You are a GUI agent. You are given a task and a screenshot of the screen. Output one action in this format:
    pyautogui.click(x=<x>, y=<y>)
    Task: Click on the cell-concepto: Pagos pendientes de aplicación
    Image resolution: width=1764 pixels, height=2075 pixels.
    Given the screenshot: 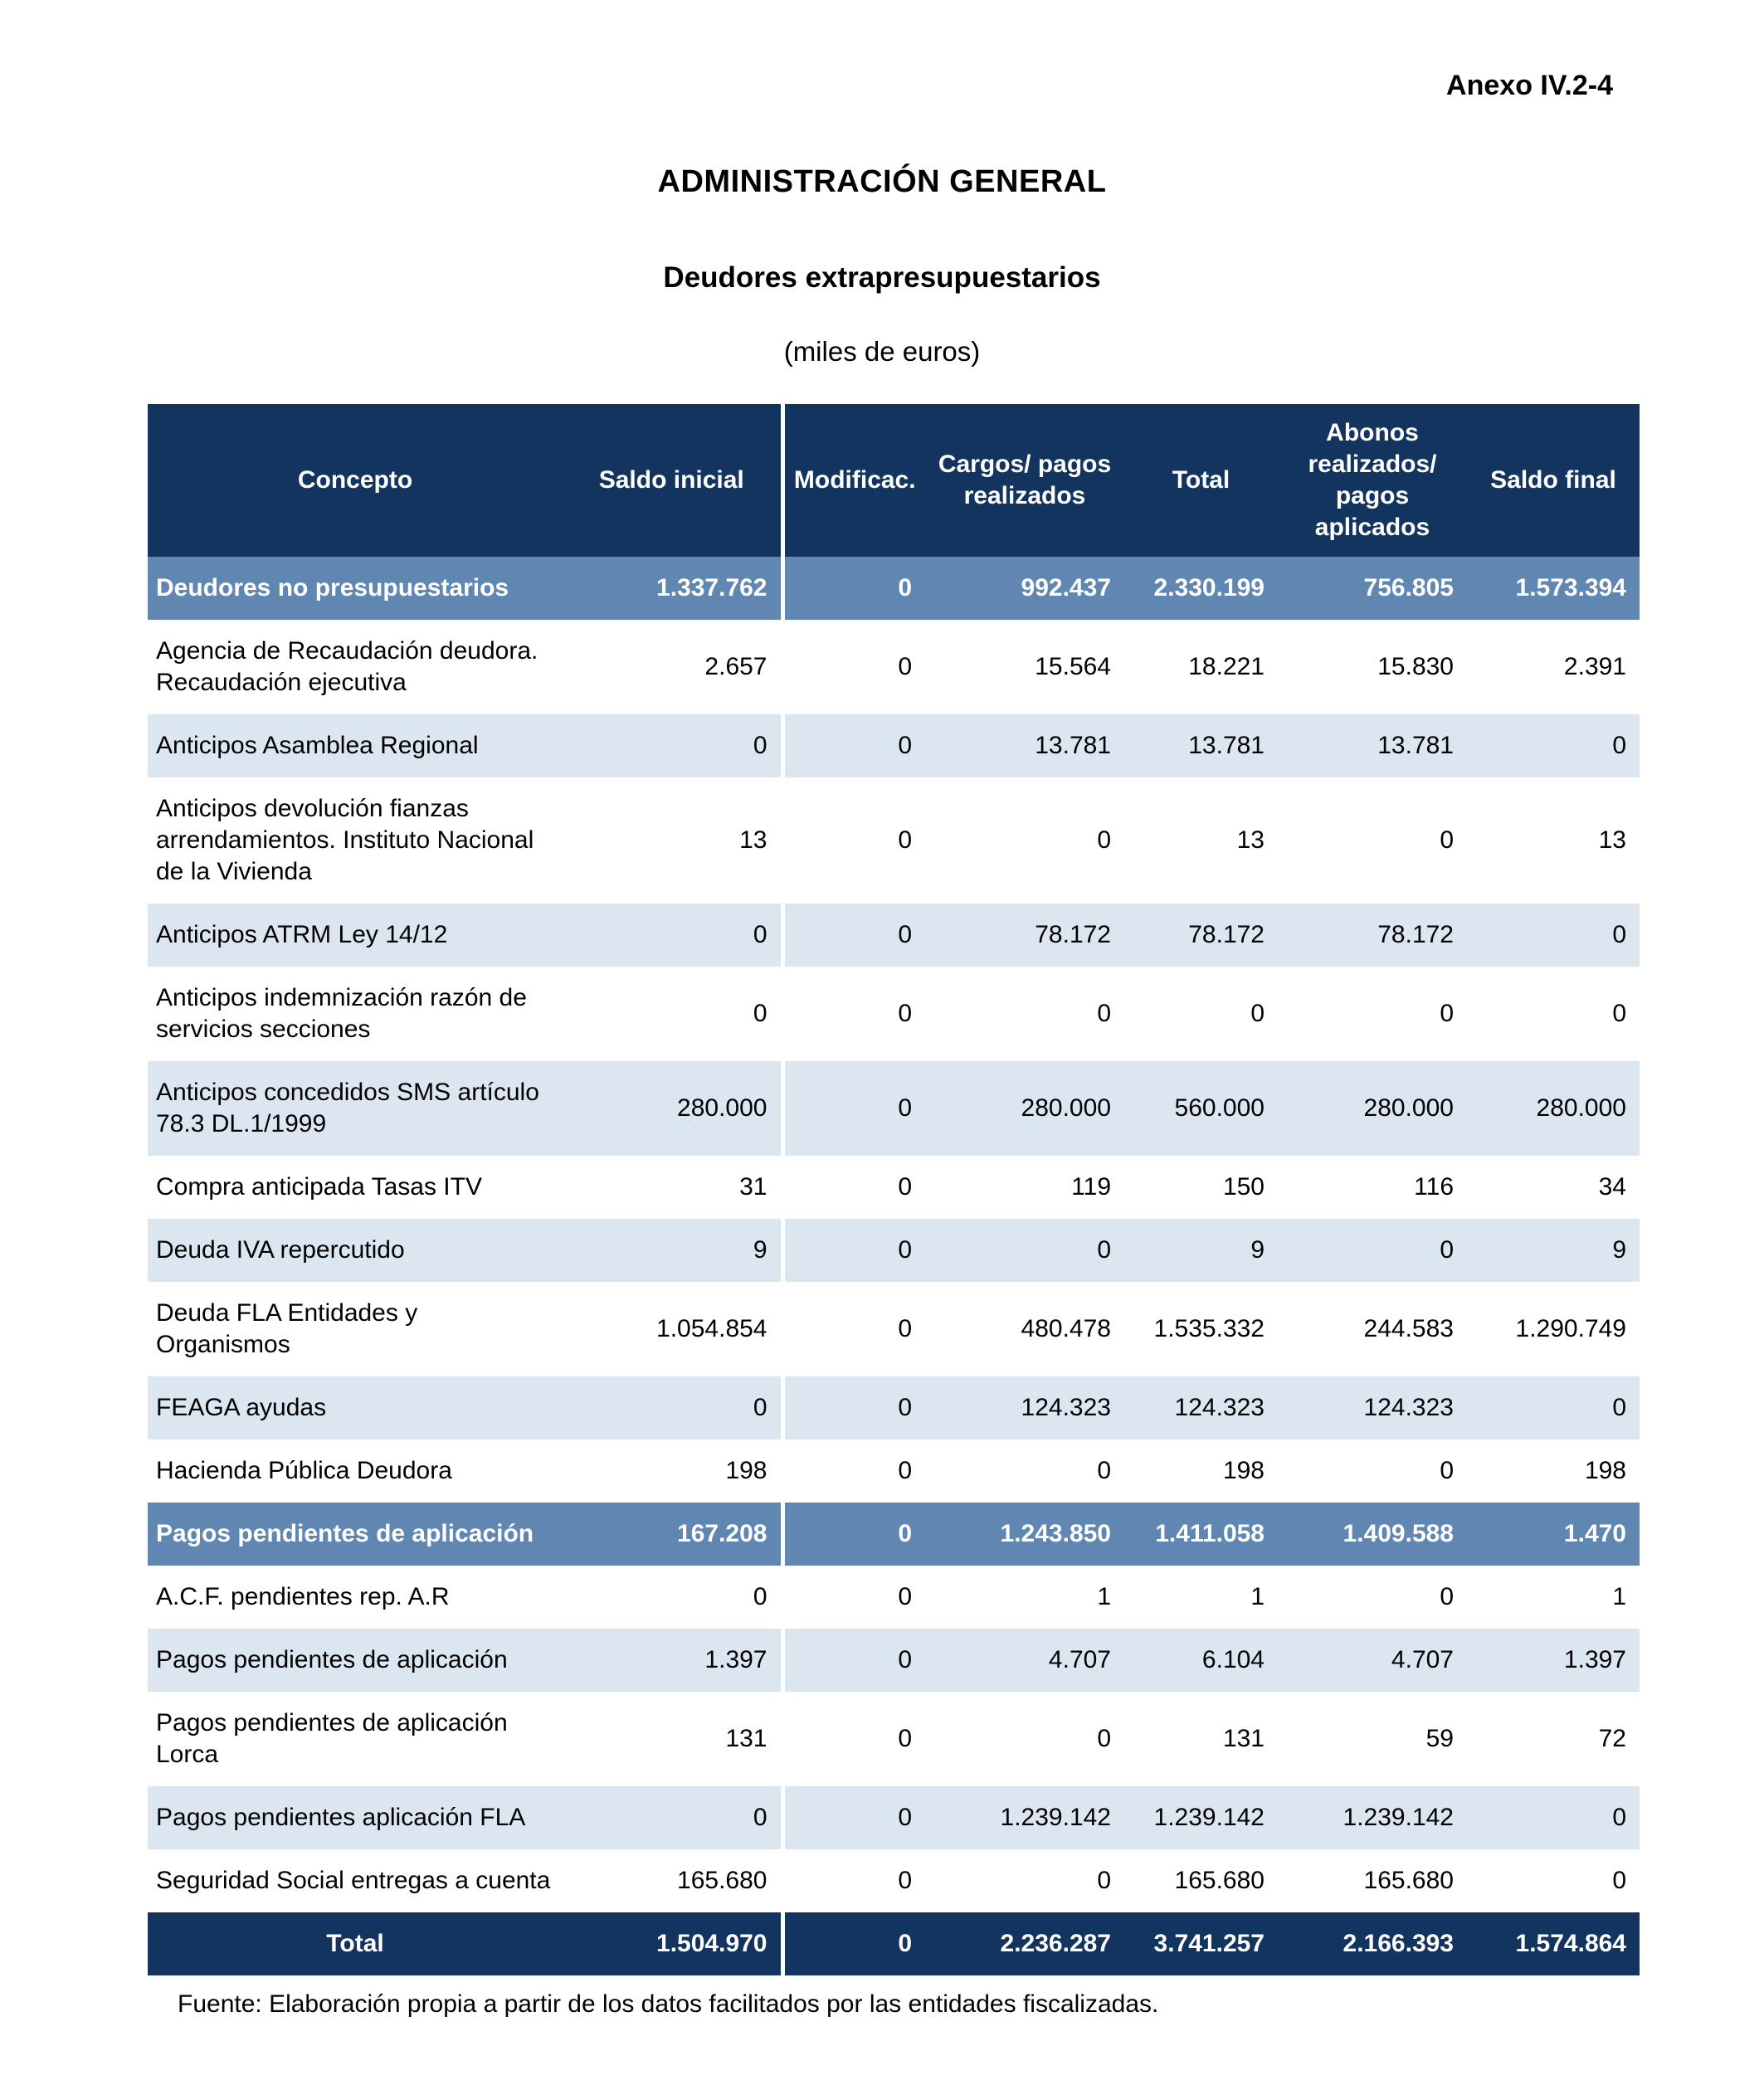 What is the action you would take?
    pyautogui.click(x=332, y=1659)
    